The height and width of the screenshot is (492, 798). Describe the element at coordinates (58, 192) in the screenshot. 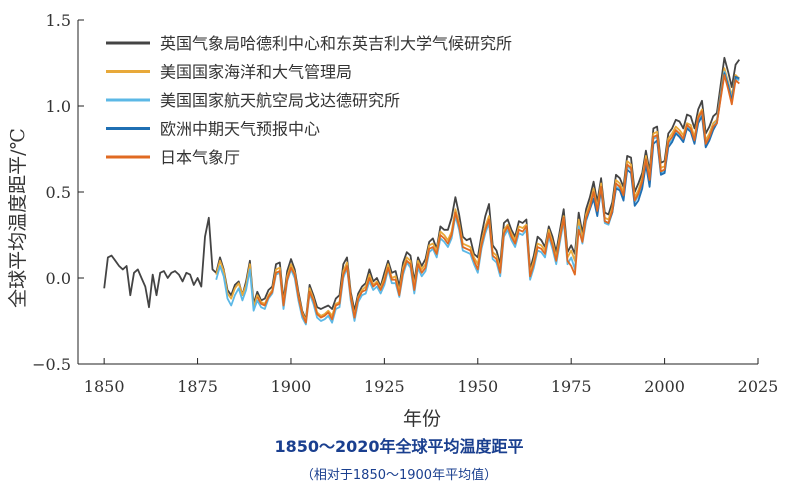

I see `y-tick-label: 0.5` at that location.